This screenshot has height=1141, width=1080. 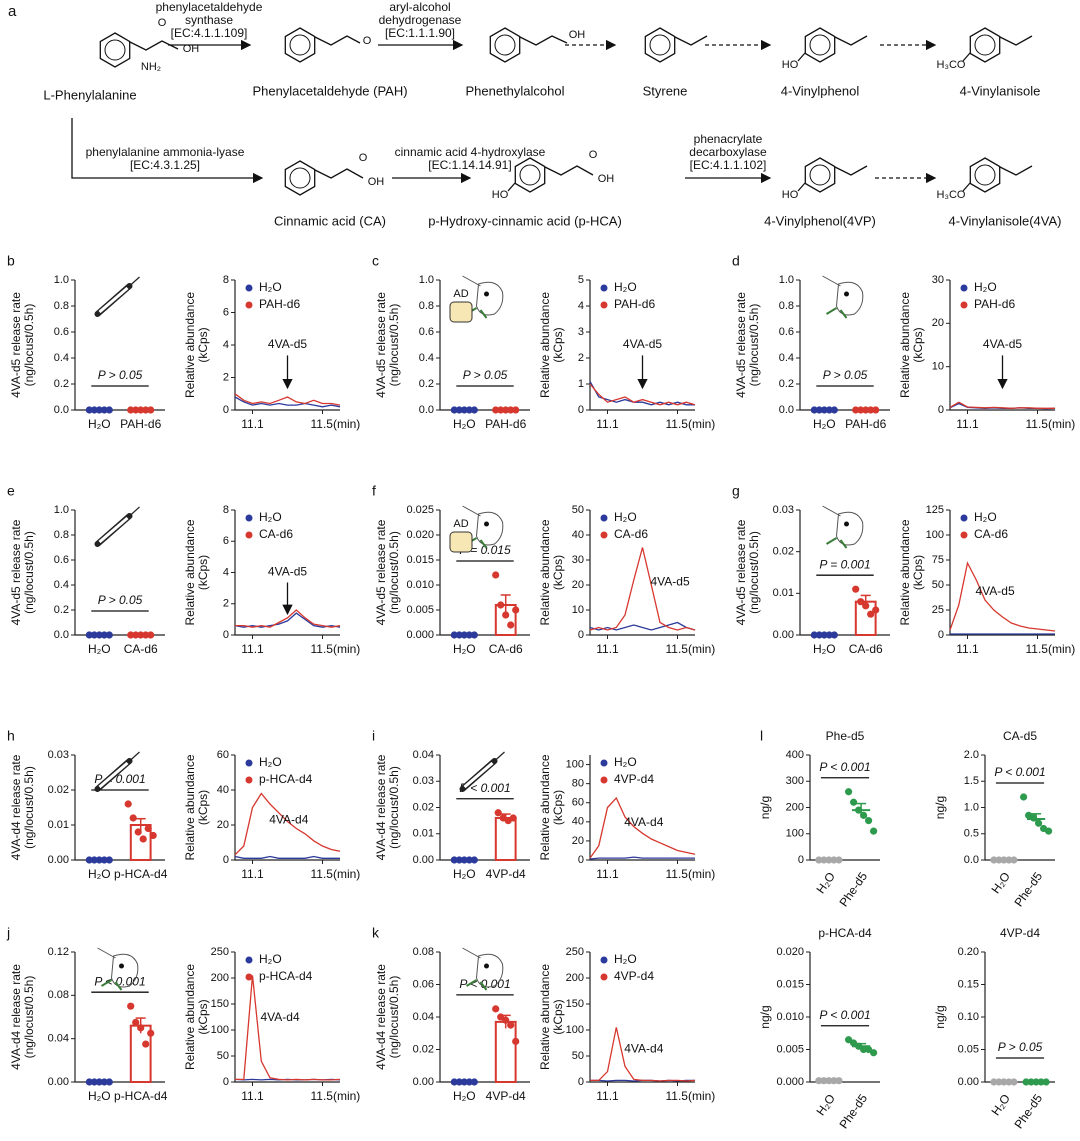 What do you see at coordinates (631, 534) in the screenshot?
I see `legend-label: CA-d6` at bounding box center [631, 534].